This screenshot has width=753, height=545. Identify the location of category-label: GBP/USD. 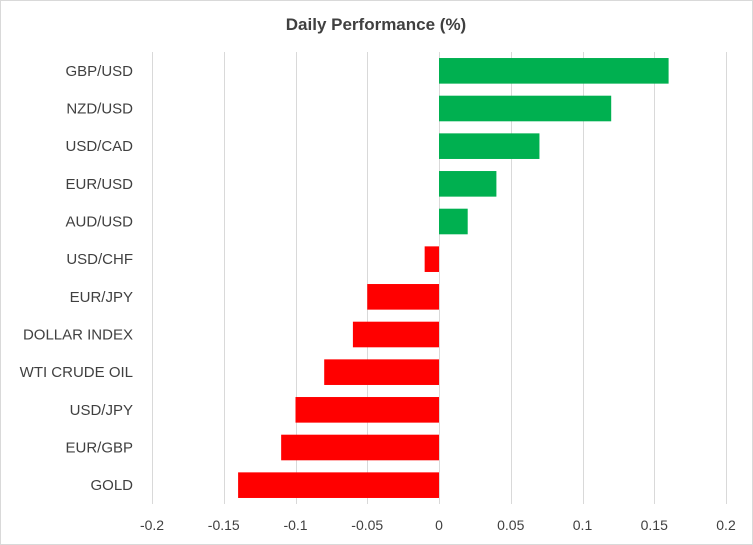
(99, 71).